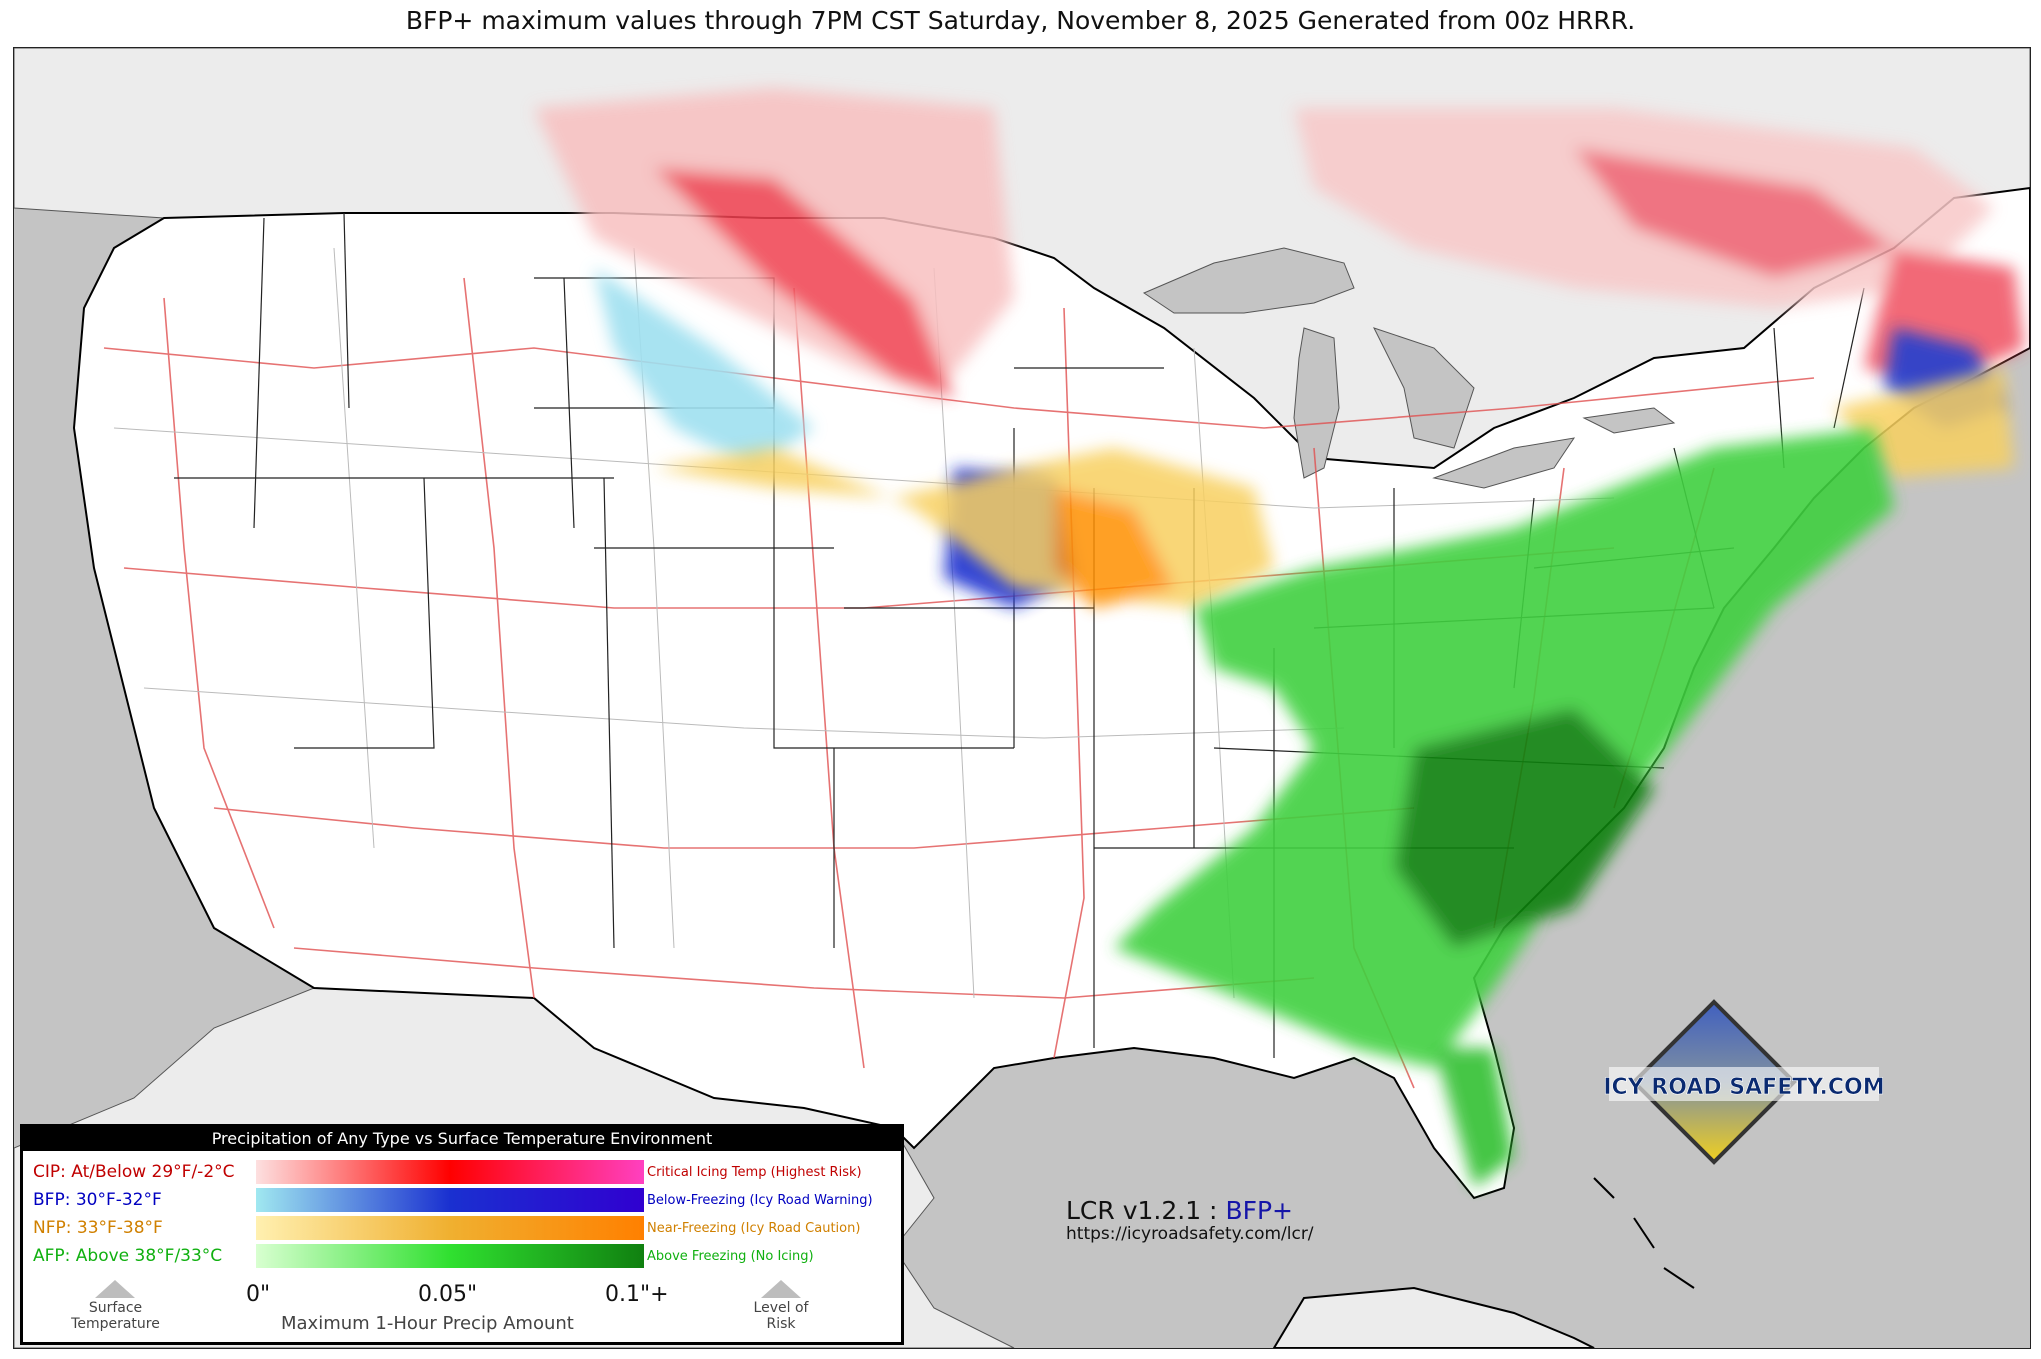 Image resolution: width=2041 pixels, height=1359 pixels. What do you see at coordinates (128, 1256) in the screenshot?
I see `legend-label-afp: AFP: Above 38°F/33°C` at bounding box center [128, 1256].